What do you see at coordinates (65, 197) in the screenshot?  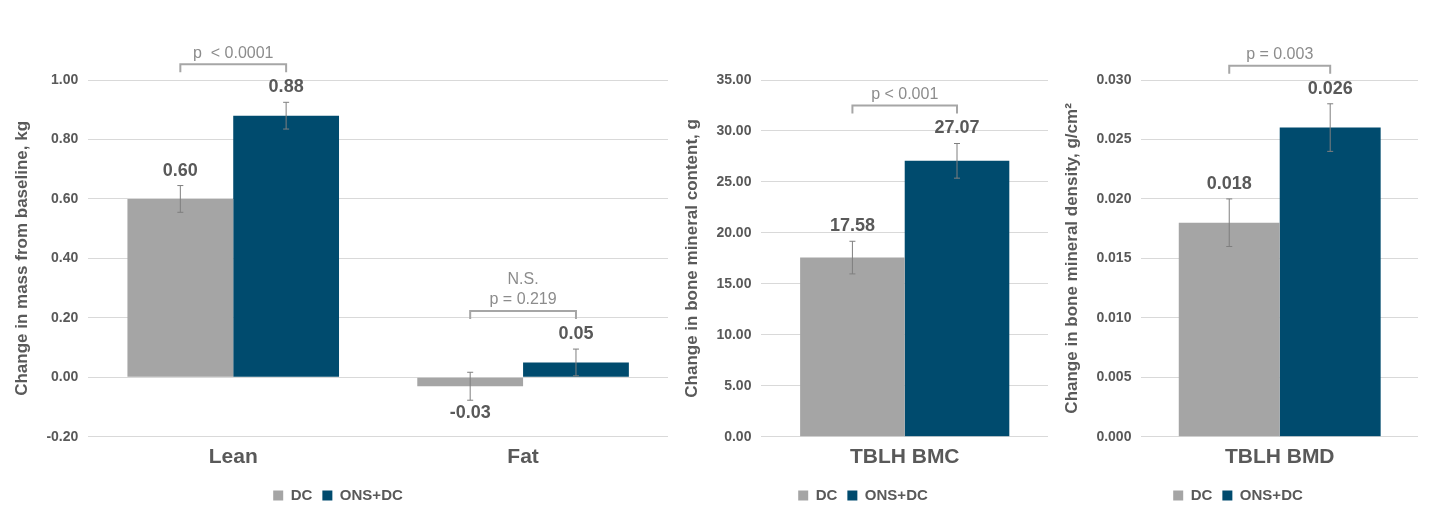 I see `y-tick-label: 0.60` at bounding box center [65, 197].